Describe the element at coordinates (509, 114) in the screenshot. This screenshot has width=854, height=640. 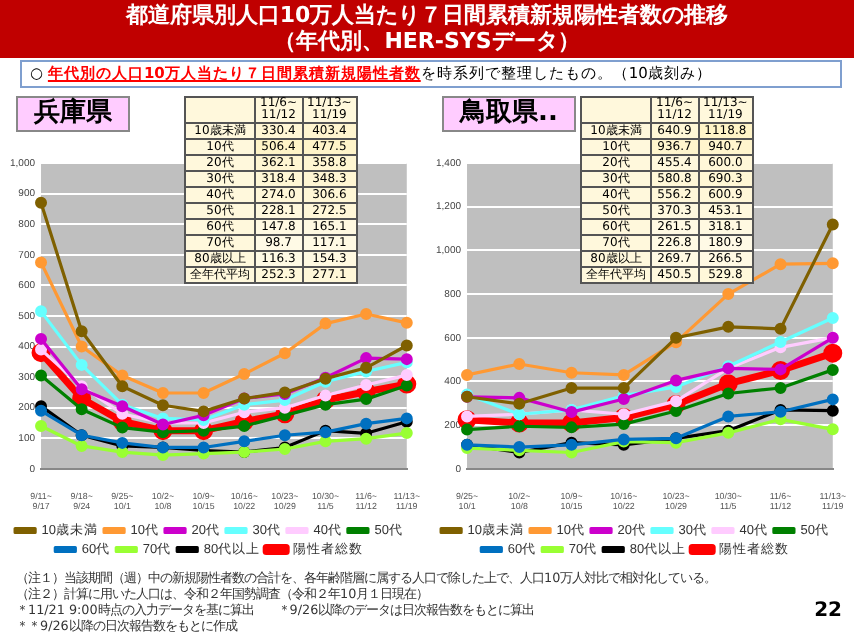
I see `chart-title: 鳥取県..` at that location.